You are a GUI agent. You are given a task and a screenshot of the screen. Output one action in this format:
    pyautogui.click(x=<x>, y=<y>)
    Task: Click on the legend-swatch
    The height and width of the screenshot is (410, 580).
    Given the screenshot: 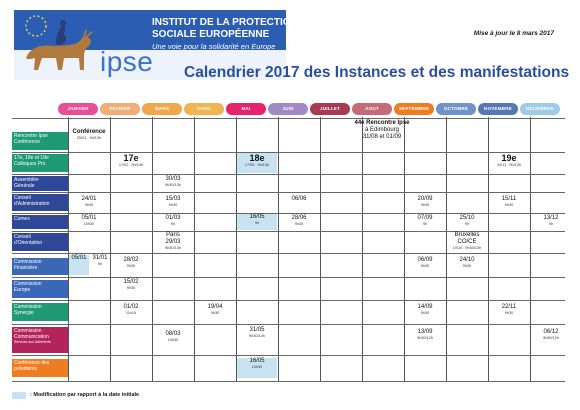 What is the action you would take?
    pyautogui.click(x=19, y=395)
    